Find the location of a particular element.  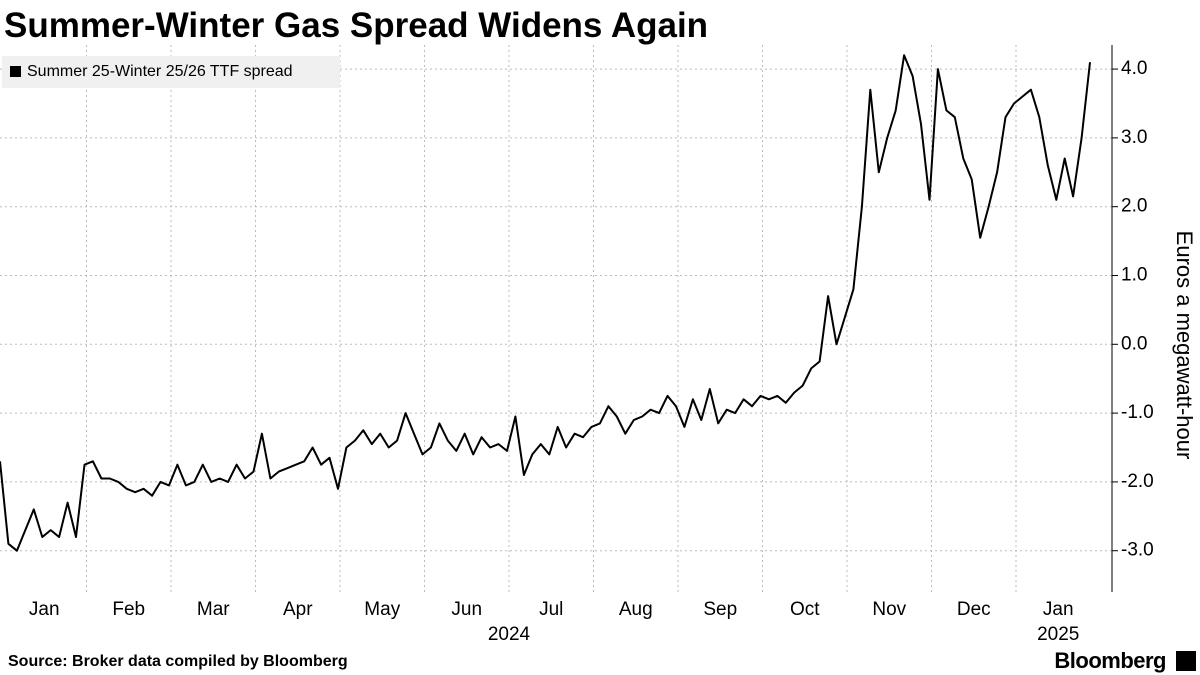

x-tick-label: Feb is located at coordinates (128, 609).